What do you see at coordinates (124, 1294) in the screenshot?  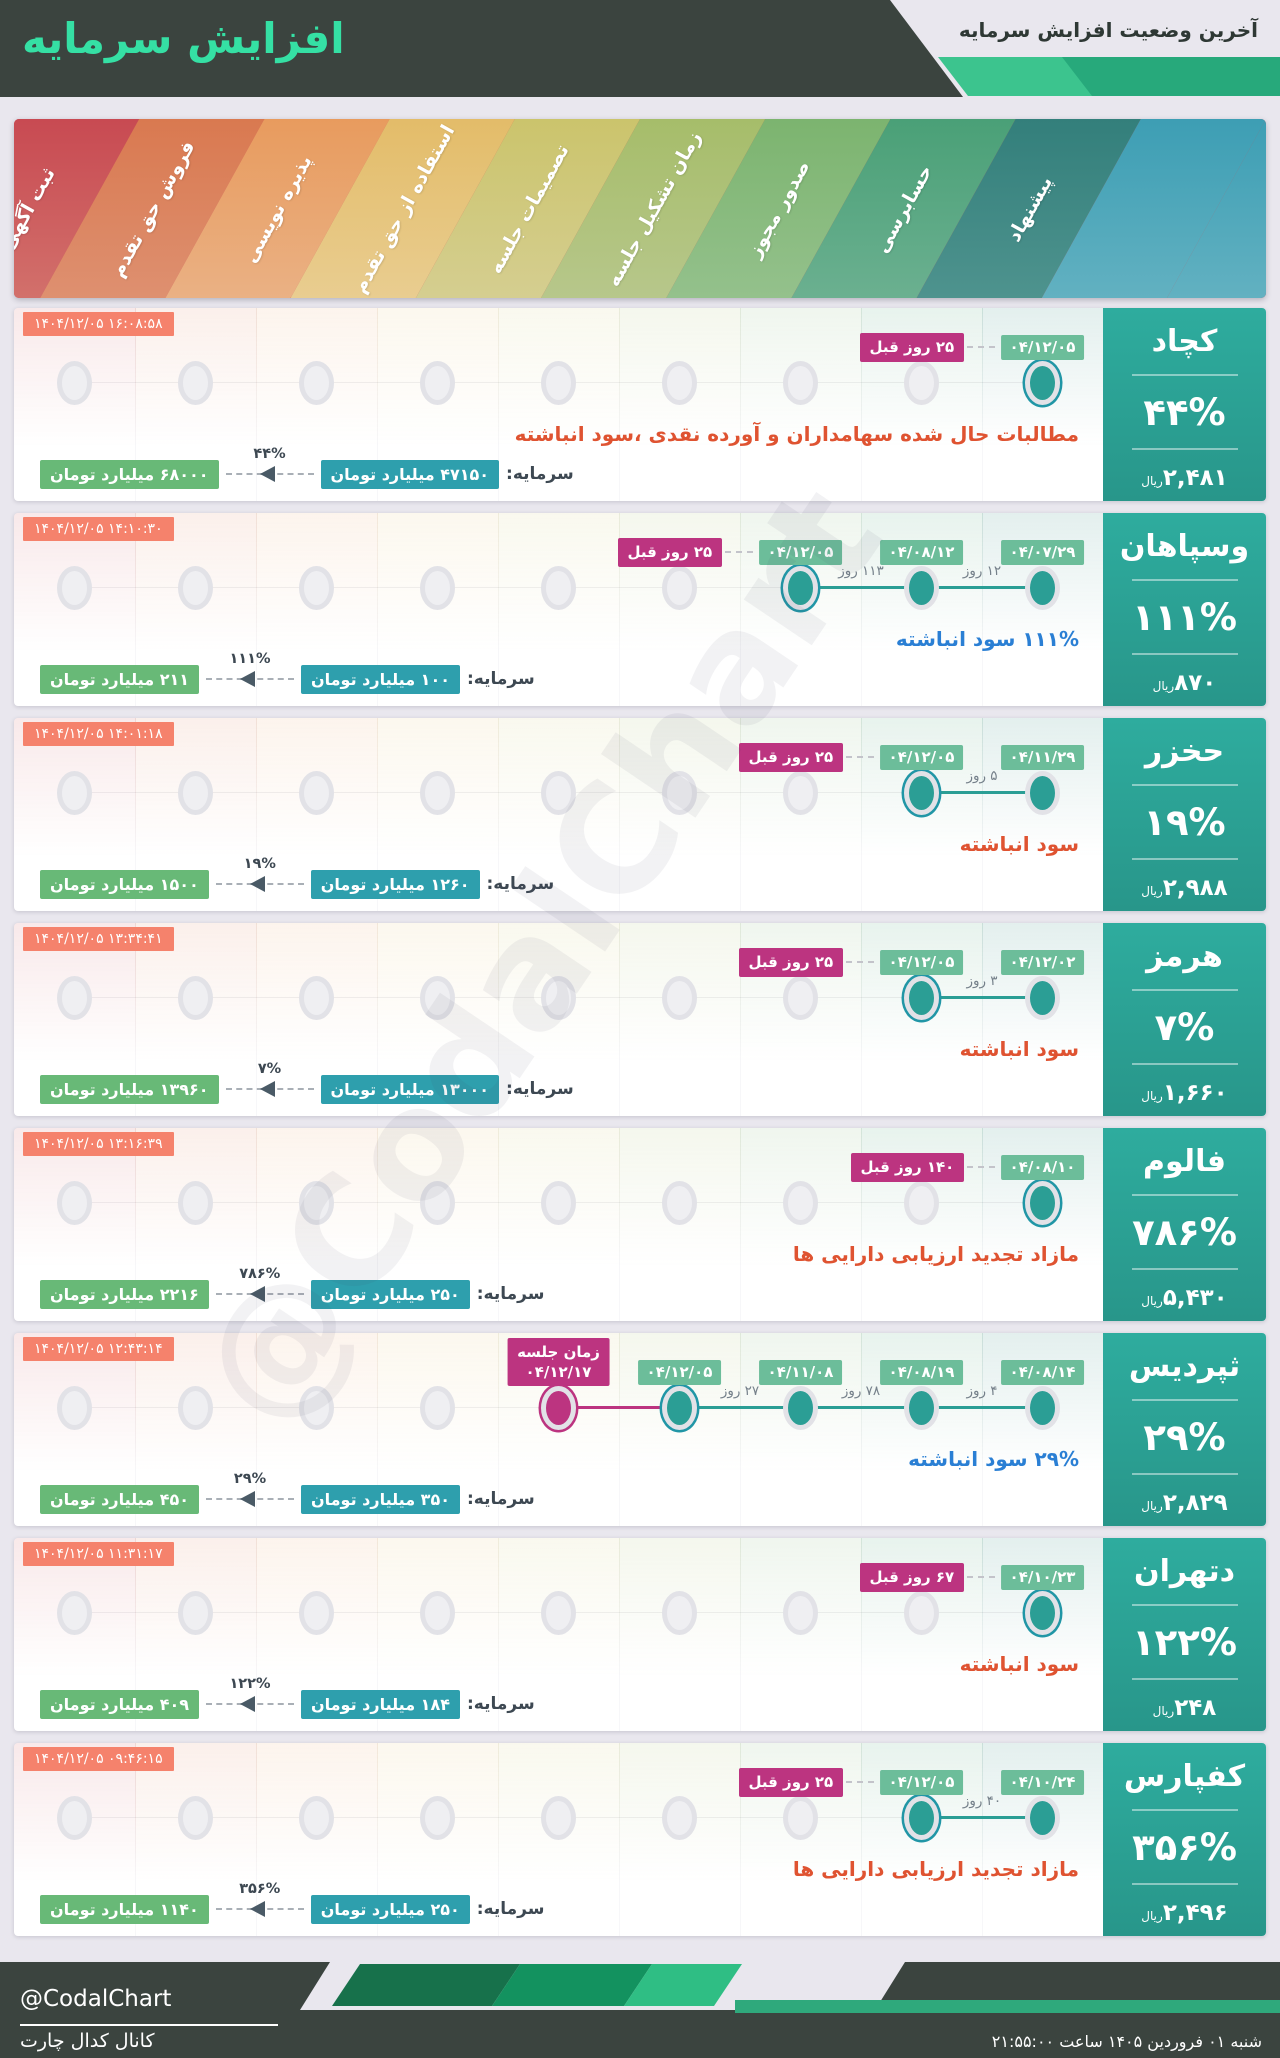 I see `capital-to-badge: ۲۲۱۶ میلیارد تومان` at bounding box center [124, 1294].